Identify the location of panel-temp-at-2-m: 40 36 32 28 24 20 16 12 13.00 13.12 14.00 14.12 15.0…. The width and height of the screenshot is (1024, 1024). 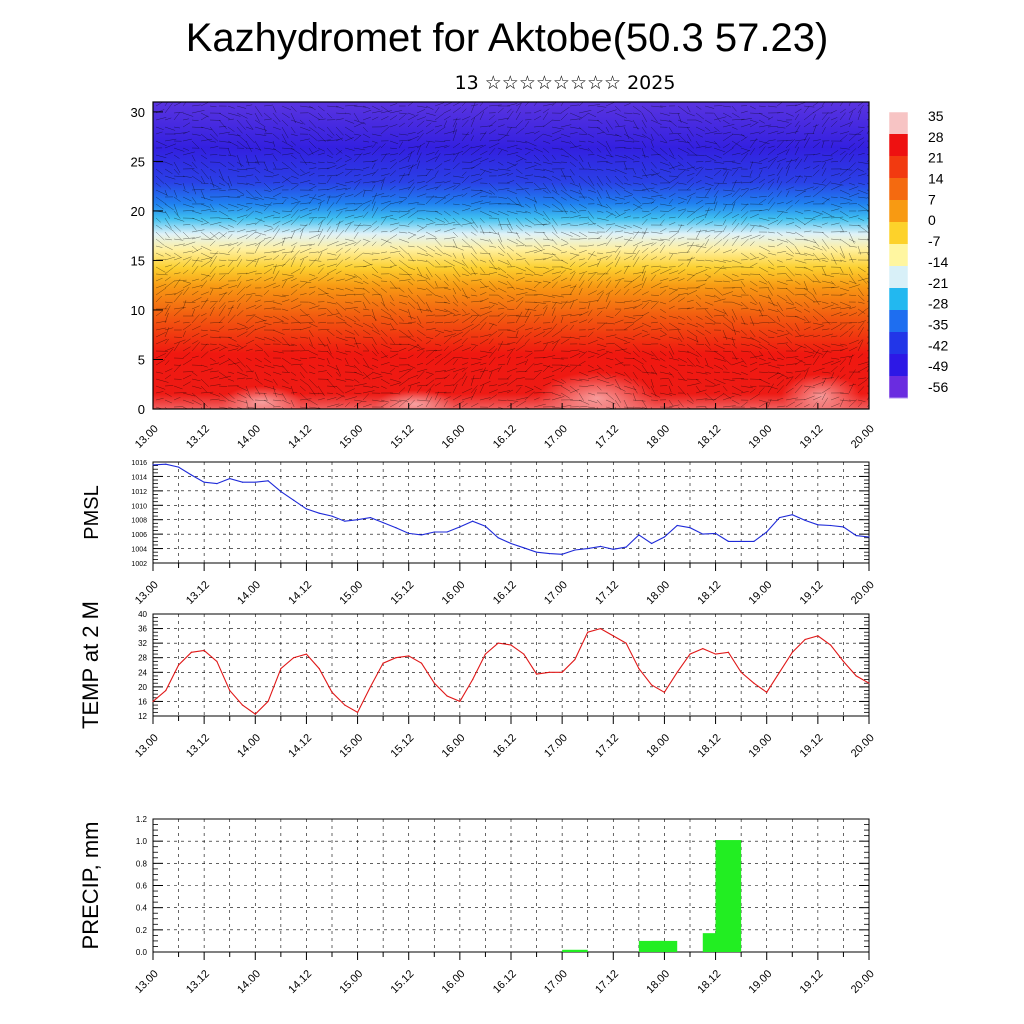
(477, 680).